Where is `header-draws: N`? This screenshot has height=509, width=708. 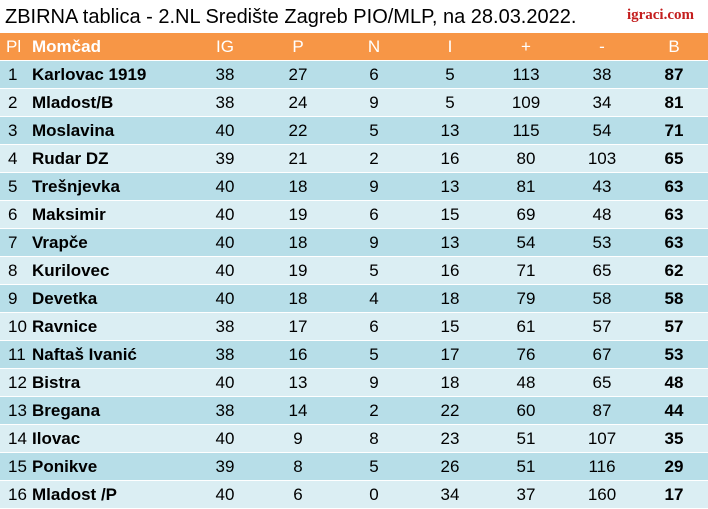
header-draws: N is located at coordinates (374, 47).